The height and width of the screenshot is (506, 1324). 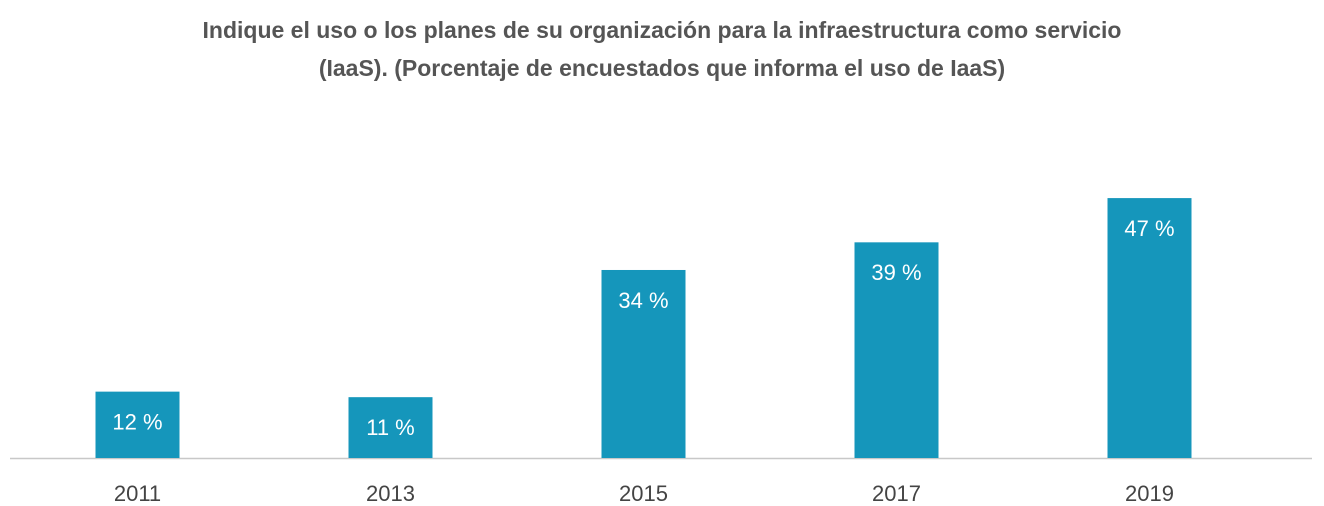 I want to click on x-tick-label: 2013, so click(x=390, y=493).